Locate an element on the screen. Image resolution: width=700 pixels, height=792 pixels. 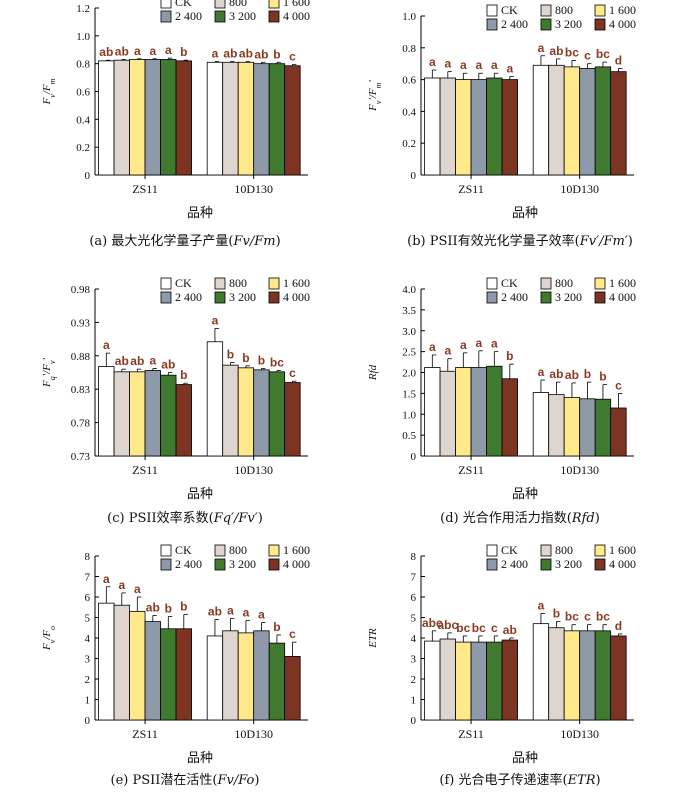
x-axis-title: 品种 is located at coordinates (200, 213).